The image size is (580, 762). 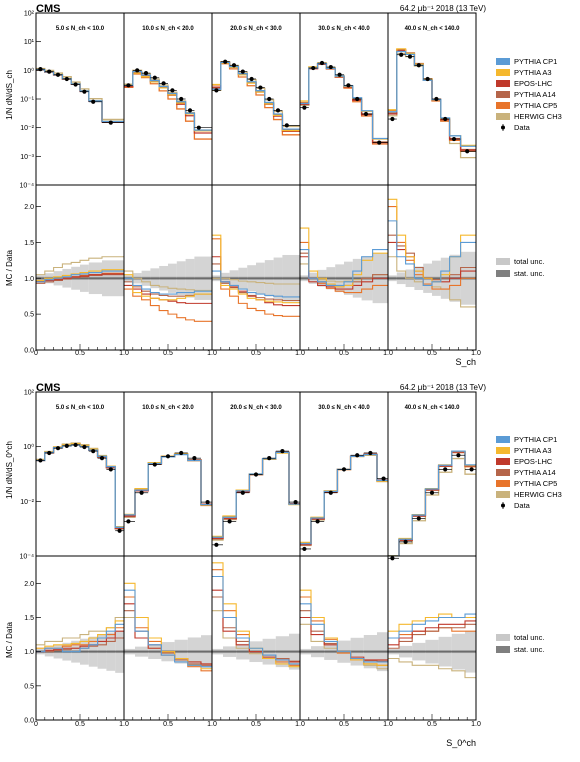 What do you see at coordinates (344, 556) in the screenshot?
I see `subpanel-2-4: 30.0 ≤ N_ch < 40.0` at bounding box center [344, 556].